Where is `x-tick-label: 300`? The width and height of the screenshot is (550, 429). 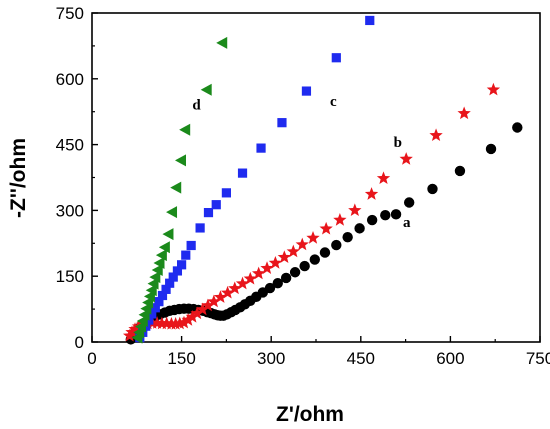
x-tick-label: 300 is located at coordinates (271, 358).